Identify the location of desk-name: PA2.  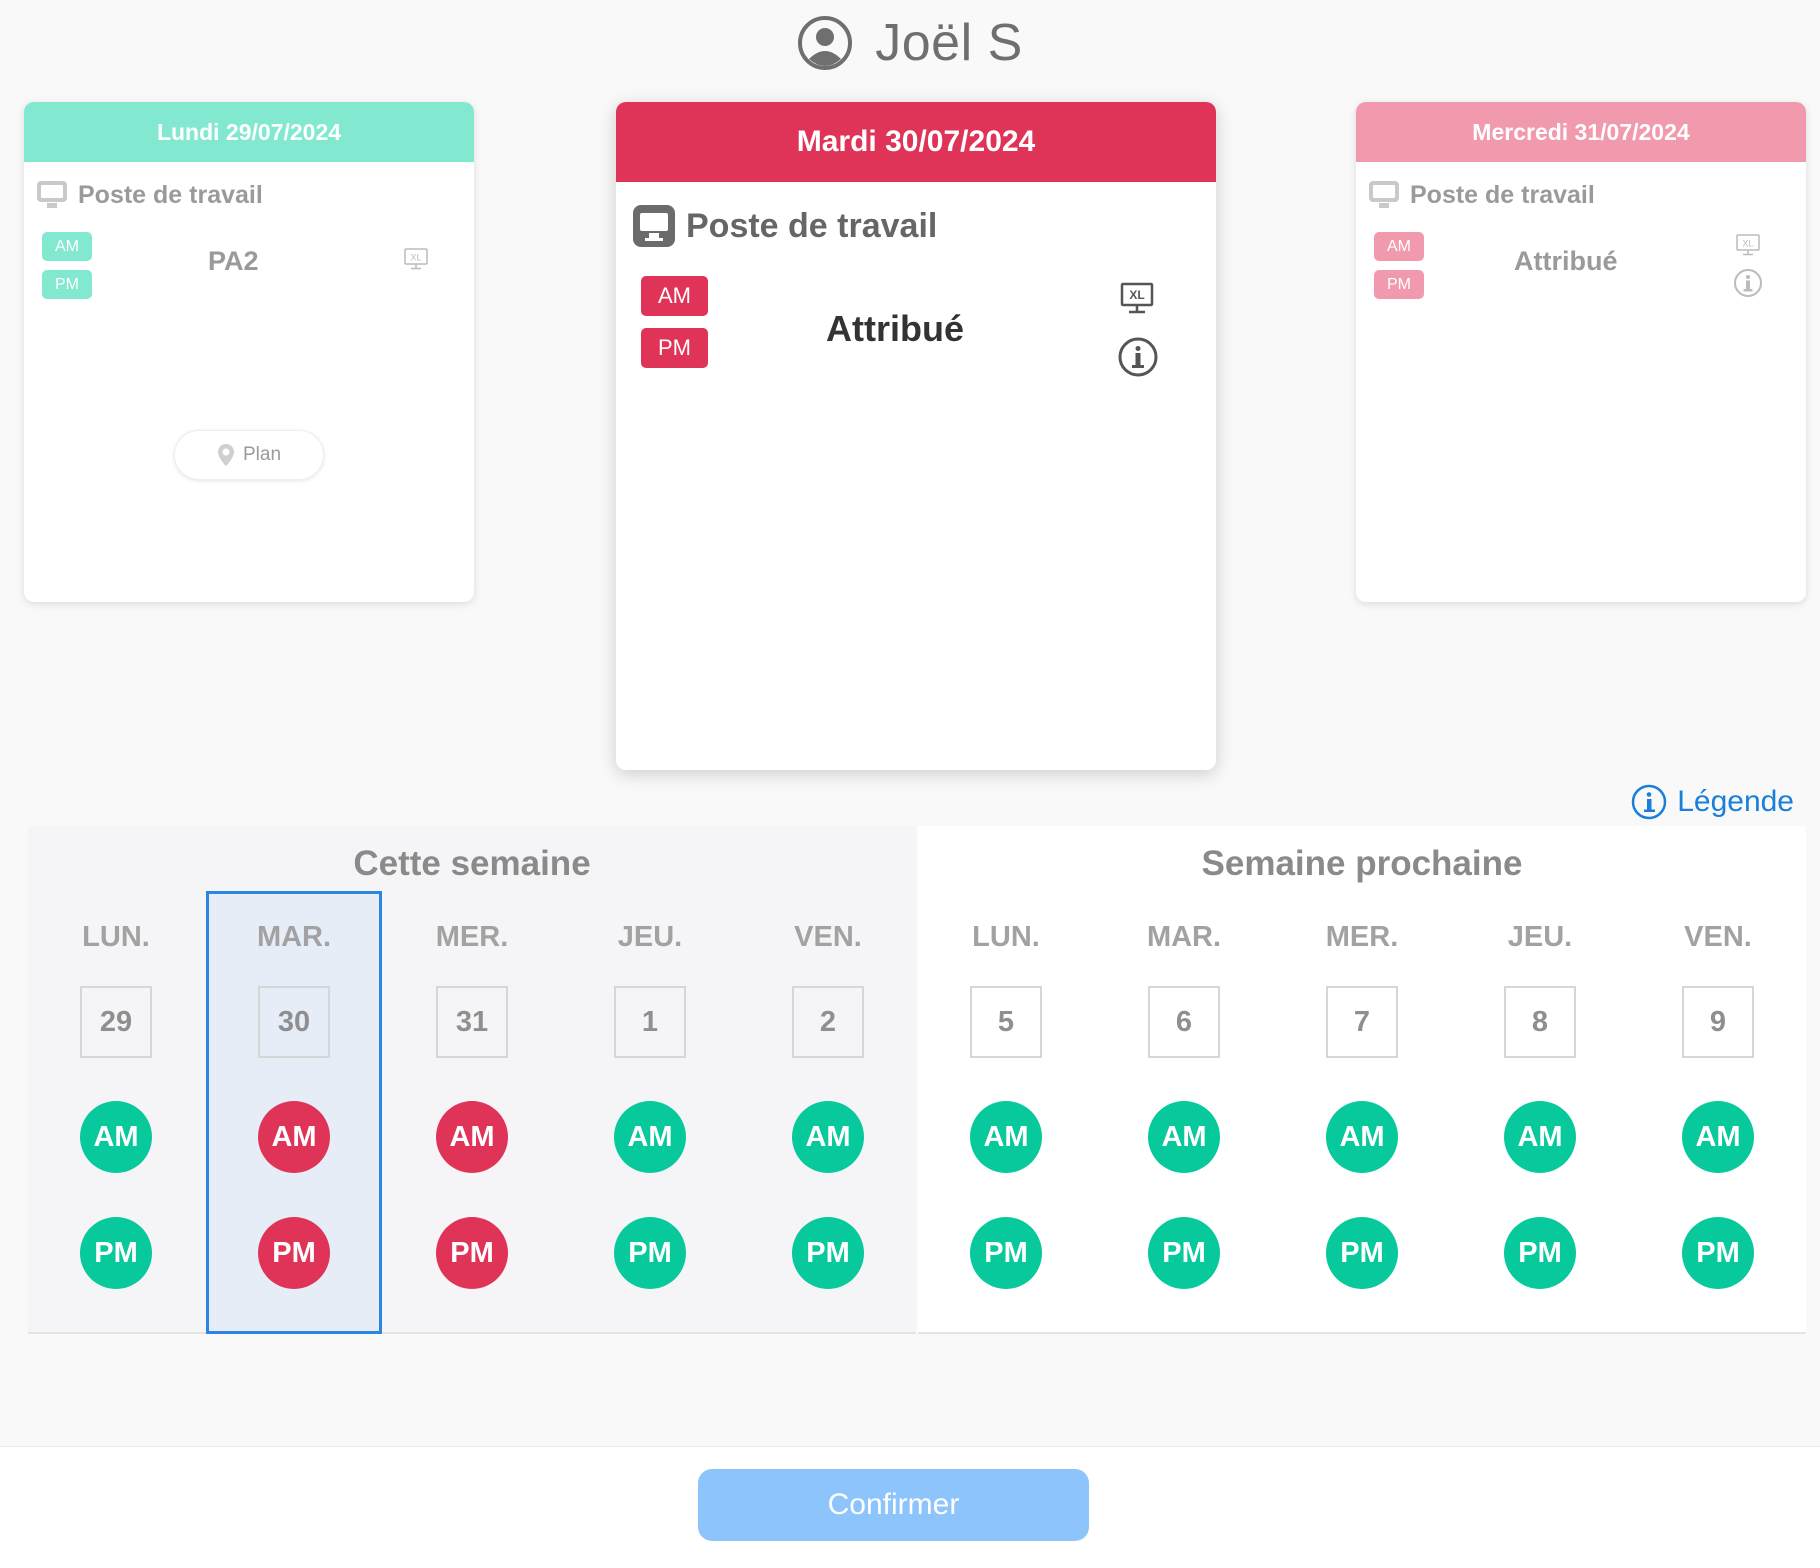
(233, 261).